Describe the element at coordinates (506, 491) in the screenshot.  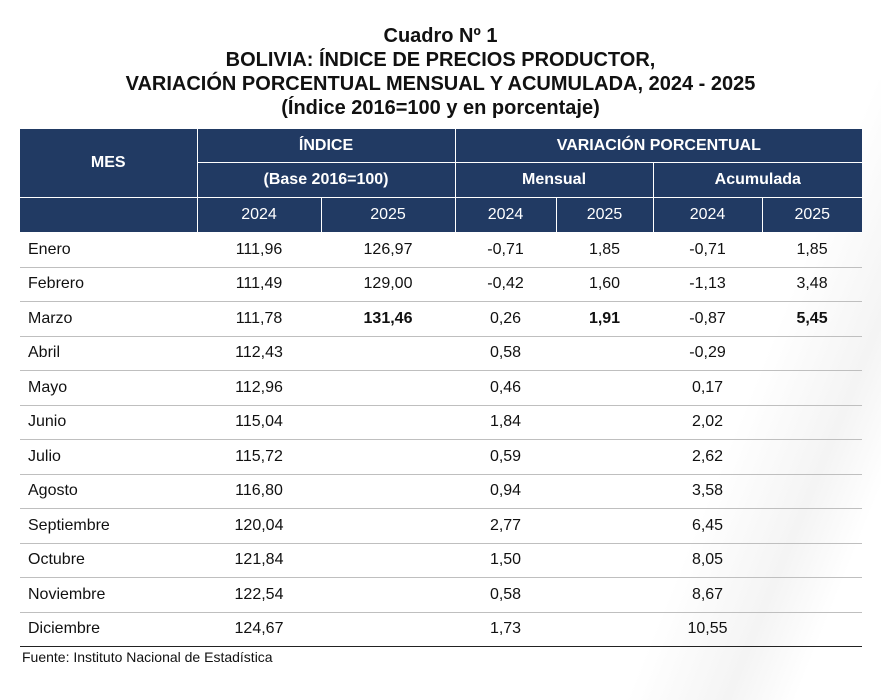
I see `monthly-2024-cell: 0,94` at that location.